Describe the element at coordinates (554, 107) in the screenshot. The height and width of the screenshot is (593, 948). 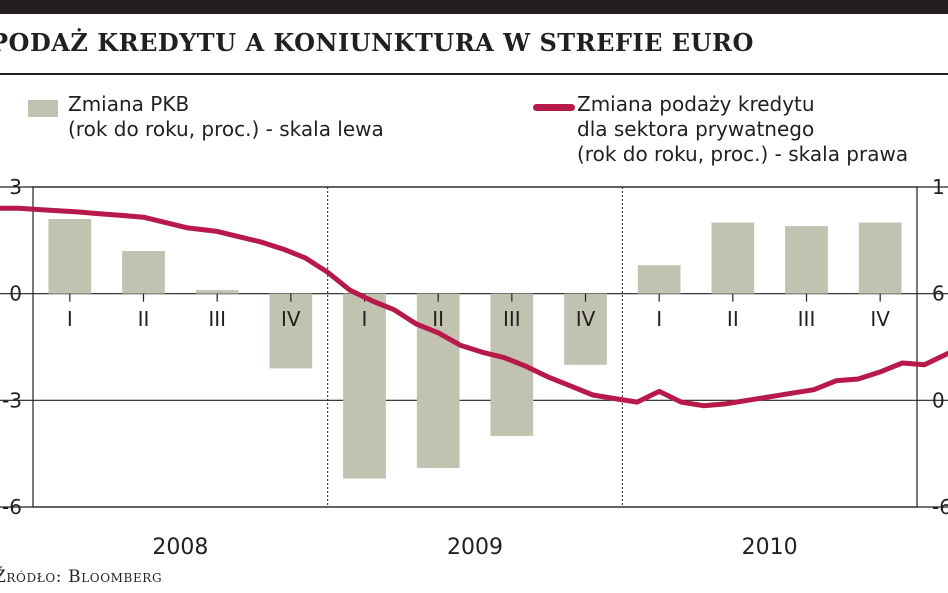
I see `legend-swatch-line` at that location.